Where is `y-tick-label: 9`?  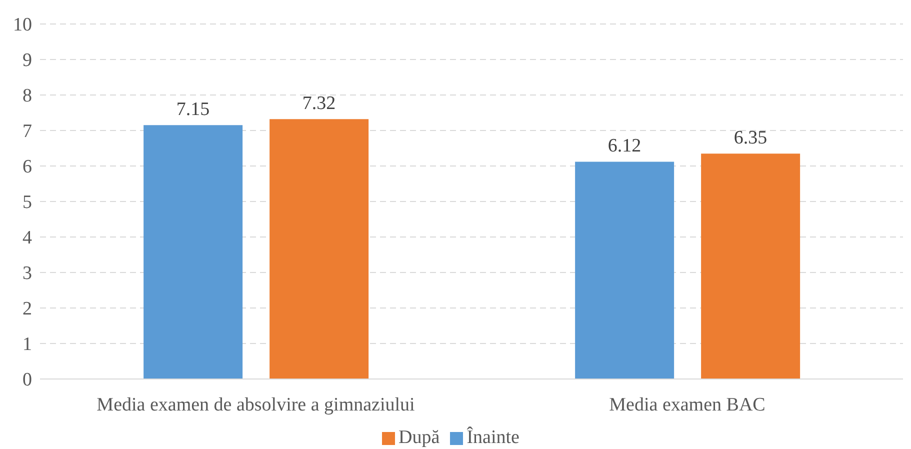 y-tick-label: 9 is located at coordinates (27, 61).